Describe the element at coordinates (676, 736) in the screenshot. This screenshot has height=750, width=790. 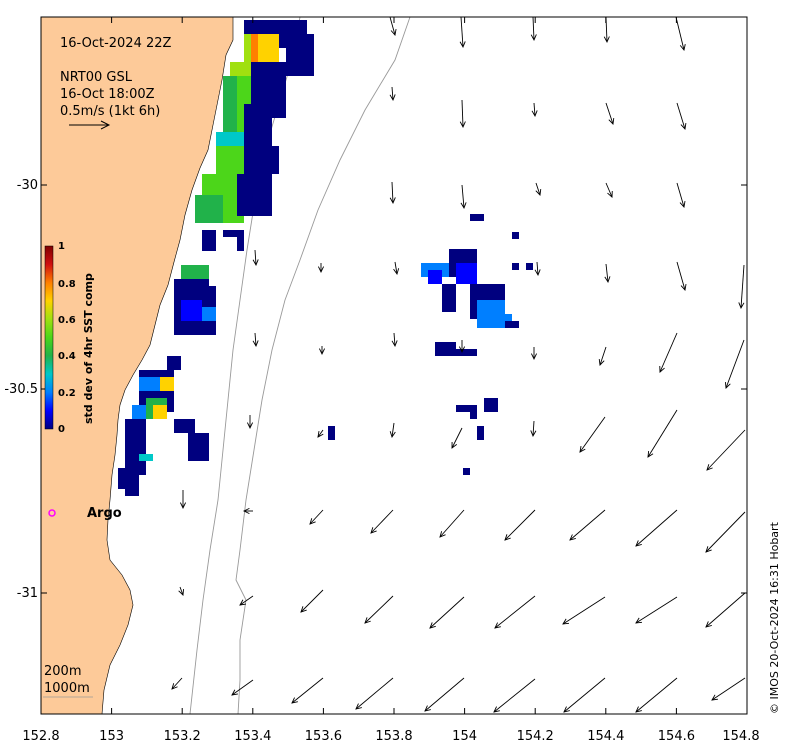
I see `x-tick-label: 154.6` at that location.